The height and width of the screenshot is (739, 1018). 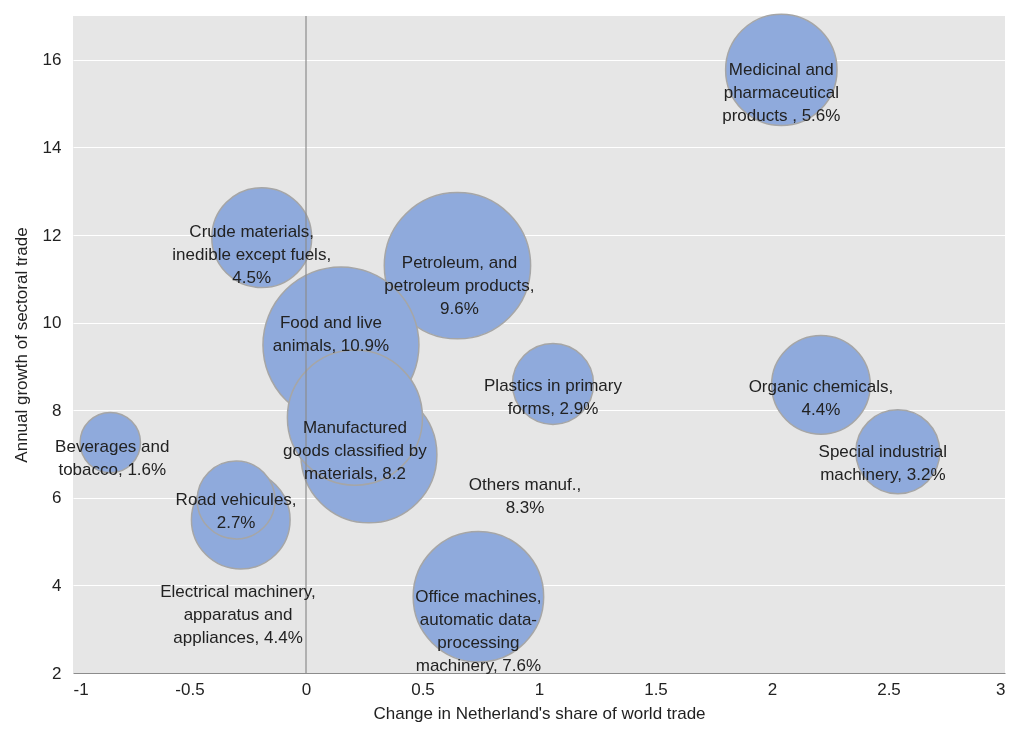 I want to click on y-tick-label: 16, so click(x=52, y=60).